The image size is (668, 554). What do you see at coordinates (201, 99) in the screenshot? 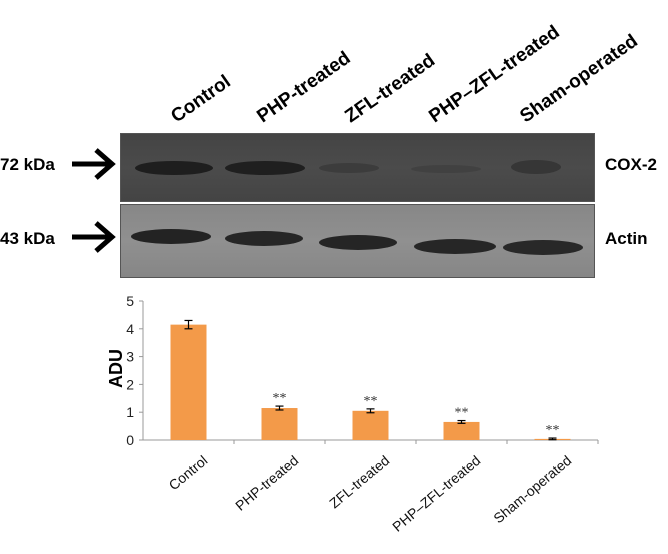
I see `lane-label-control: Control` at bounding box center [201, 99].